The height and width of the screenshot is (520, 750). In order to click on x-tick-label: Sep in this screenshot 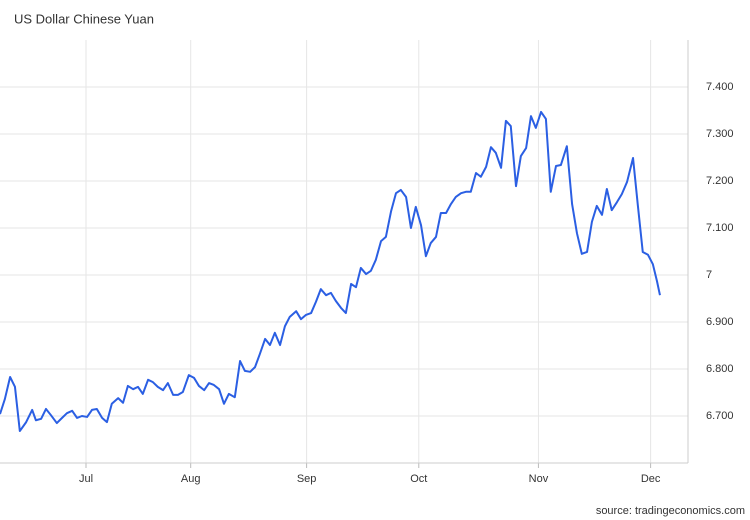, I will do `click(307, 479)`.